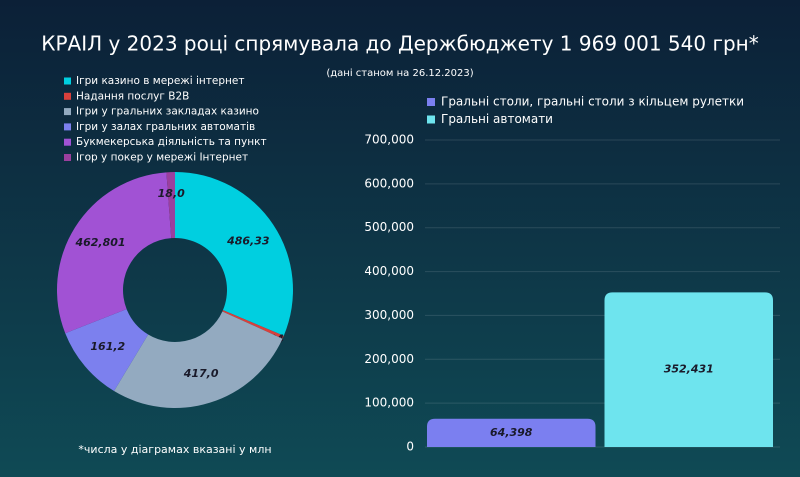 The image size is (800, 477). What do you see at coordinates (167, 112) in the screenshot?
I see `legend-label: Ігри у гральних закладах казино` at bounding box center [167, 112].